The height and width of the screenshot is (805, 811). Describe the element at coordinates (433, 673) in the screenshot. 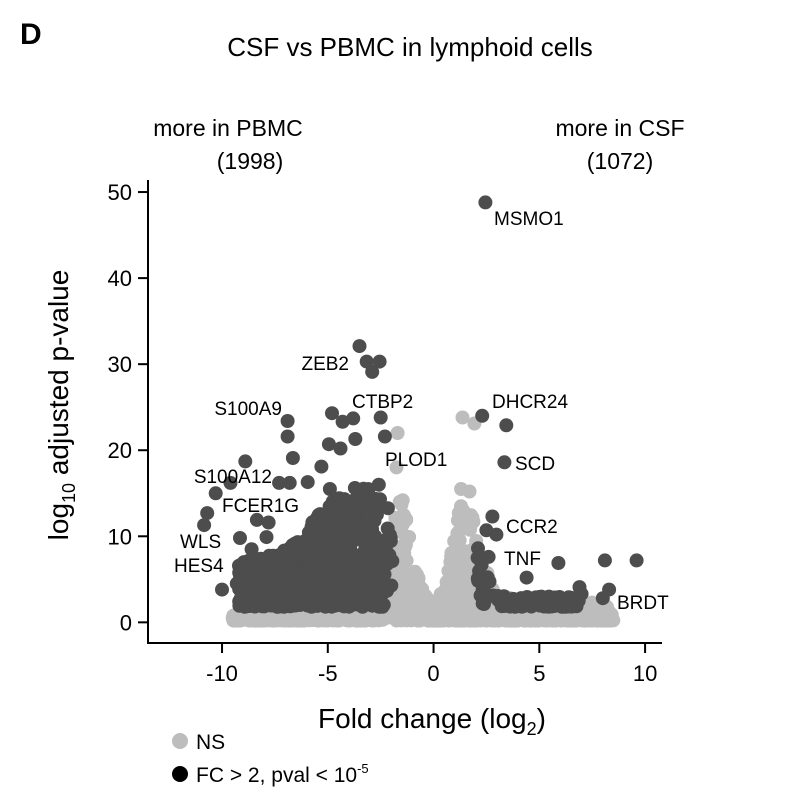

I see `x-tick-label: 0` at that location.